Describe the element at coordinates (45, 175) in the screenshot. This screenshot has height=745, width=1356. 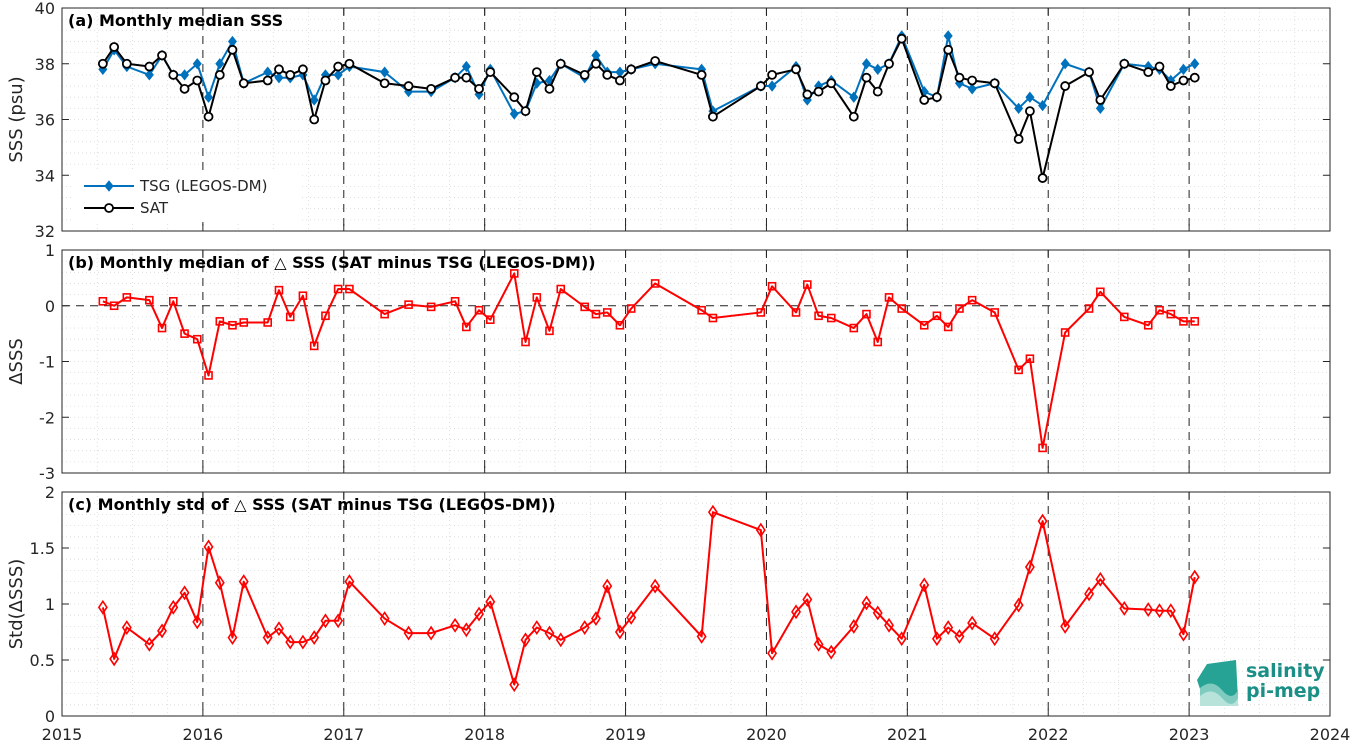
I see `y-tick-label: 34` at that location.